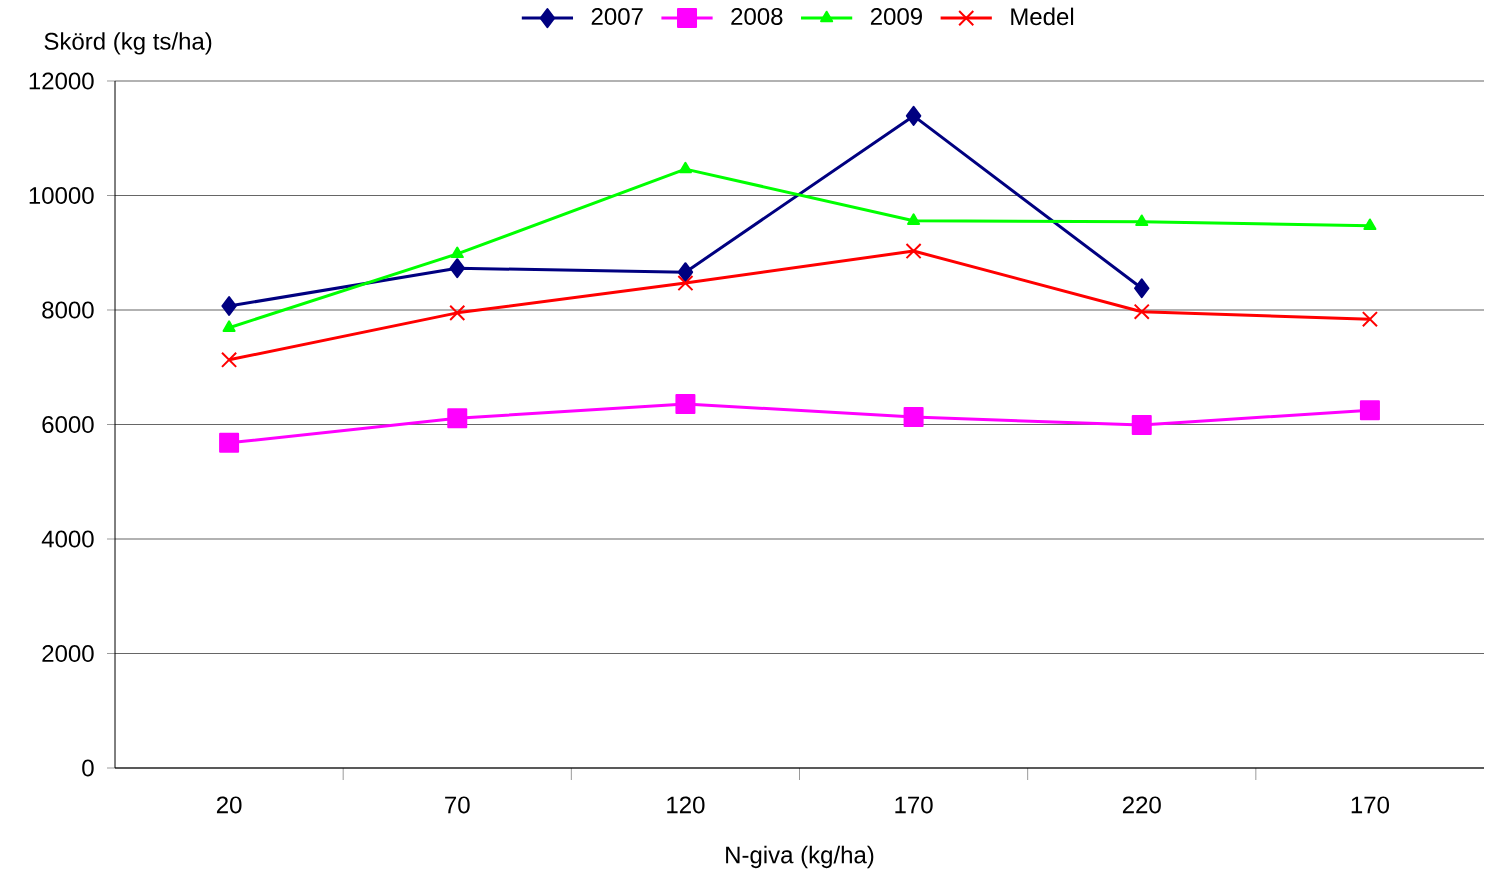 This screenshot has width=1486, height=880. Describe the element at coordinates (896, 16) in the screenshot. I see `legend-label: 2009` at that location.